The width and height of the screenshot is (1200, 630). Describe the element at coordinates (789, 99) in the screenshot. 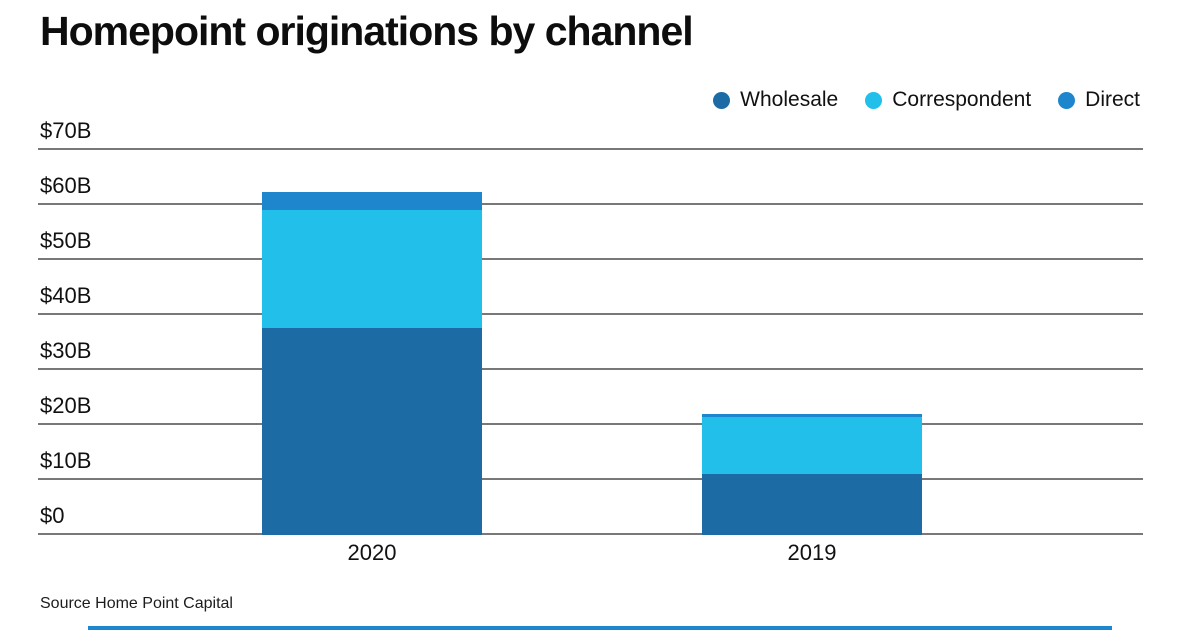

I see `legend-label: Wholesale` at that location.